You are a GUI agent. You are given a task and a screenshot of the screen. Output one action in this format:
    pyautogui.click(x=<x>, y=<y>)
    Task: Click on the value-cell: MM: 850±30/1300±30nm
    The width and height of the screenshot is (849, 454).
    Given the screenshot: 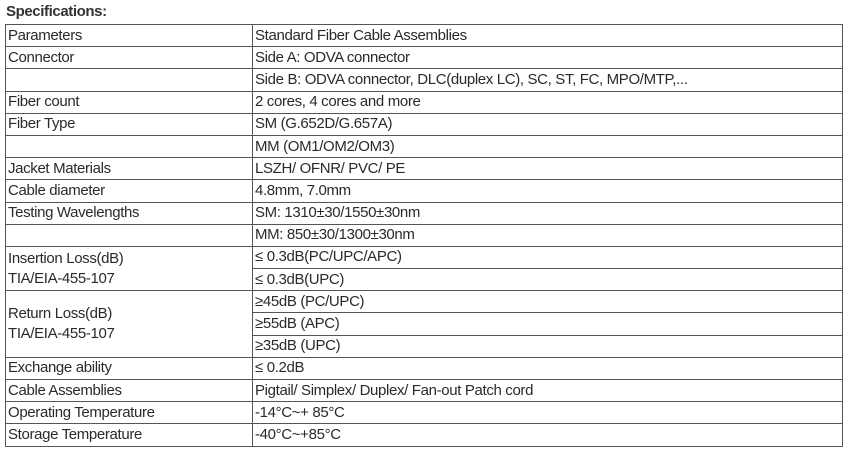 What is the action you would take?
    pyautogui.click(x=547, y=235)
    